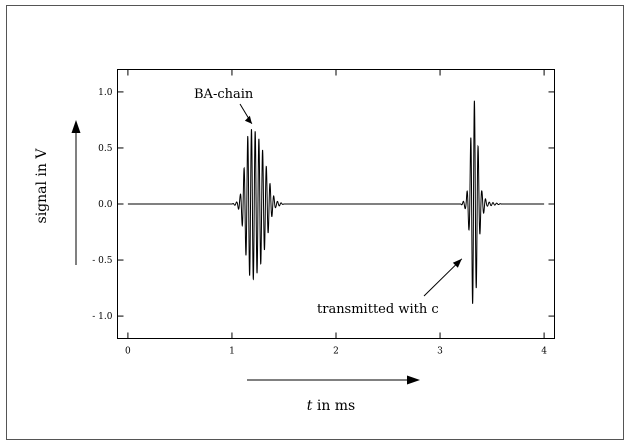 The image size is (631, 446). What do you see at coordinates (102, 261) in the screenshot?
I see `y-tick-label: - 0.5` at bounding box center [102, 261].